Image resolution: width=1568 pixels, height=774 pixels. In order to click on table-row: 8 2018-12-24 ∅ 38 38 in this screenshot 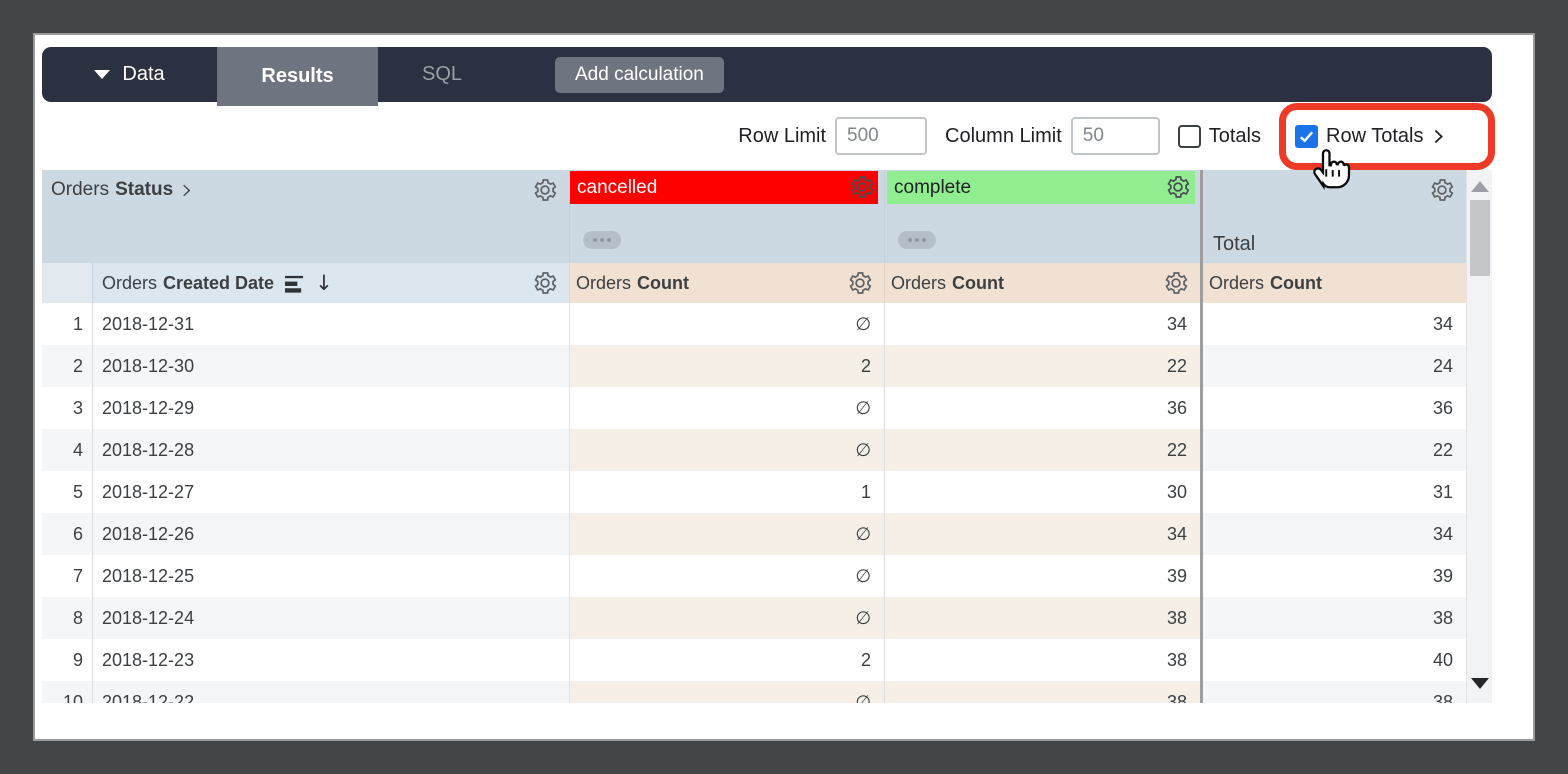, I will do `click(754, 618)`.